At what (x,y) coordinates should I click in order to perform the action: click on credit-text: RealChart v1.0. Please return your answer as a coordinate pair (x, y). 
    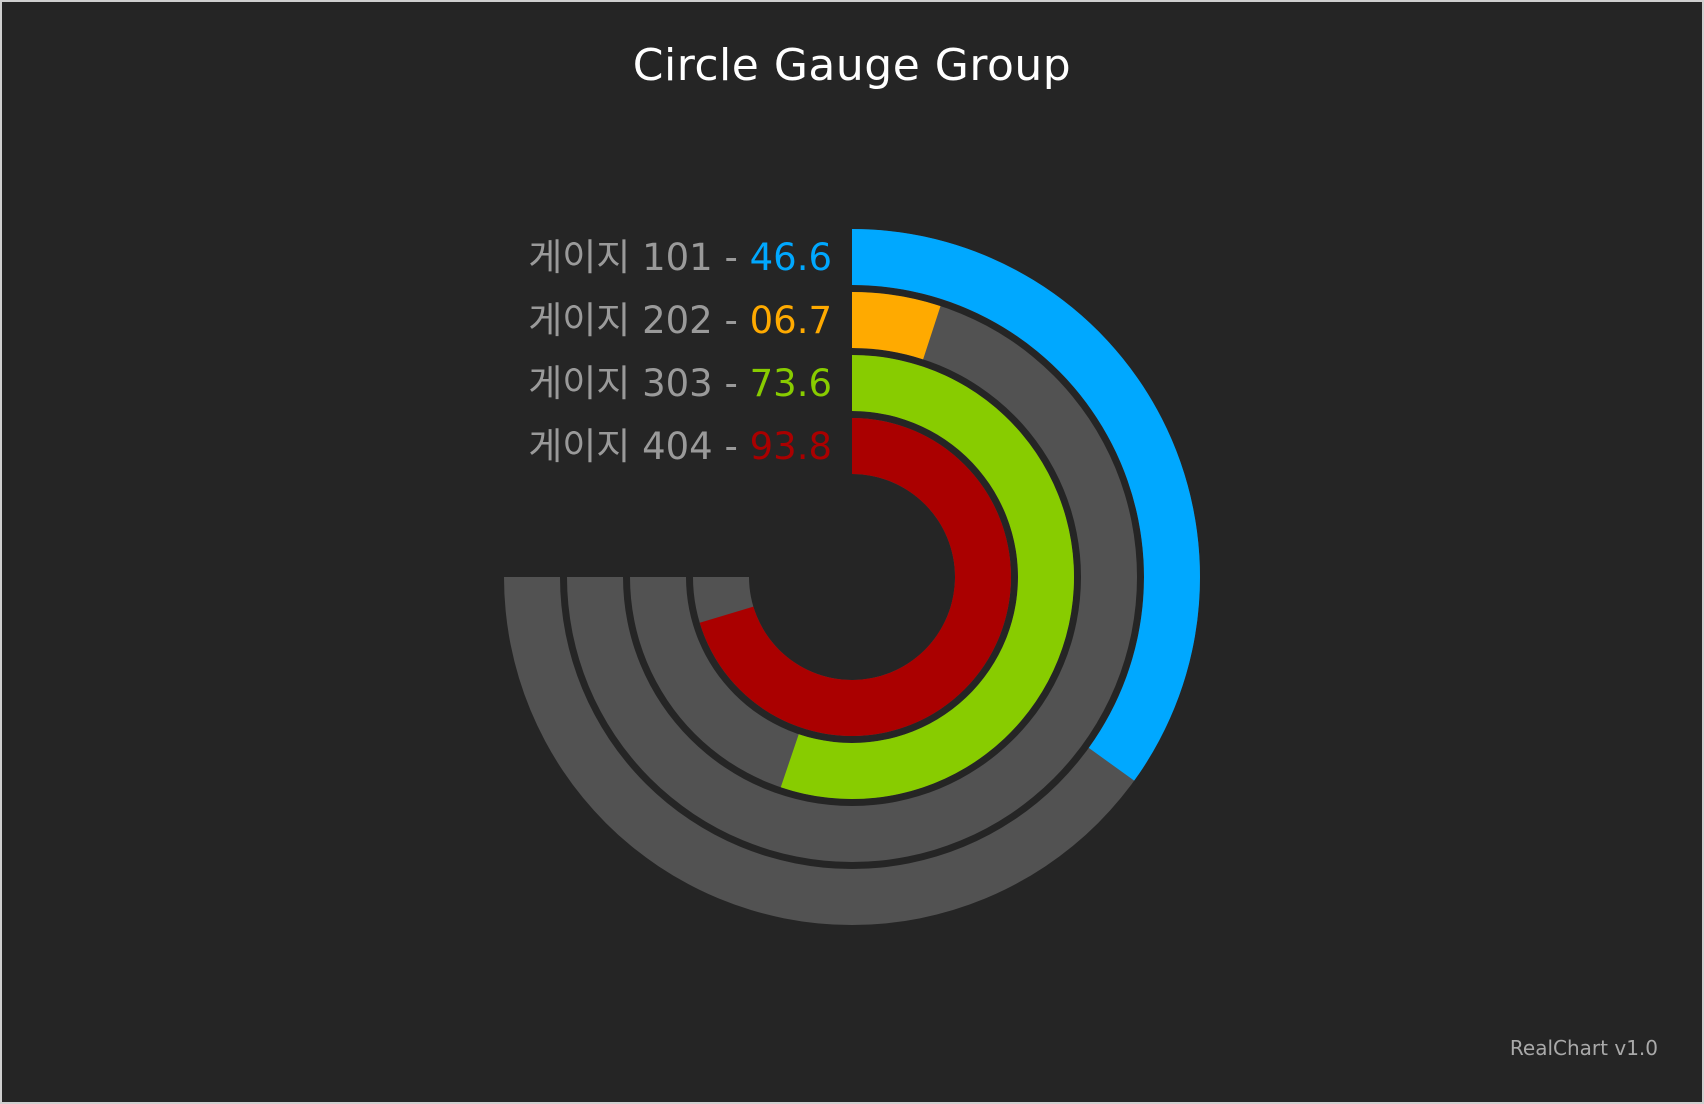
    Looking at the image, I should click on (1583, 1048).